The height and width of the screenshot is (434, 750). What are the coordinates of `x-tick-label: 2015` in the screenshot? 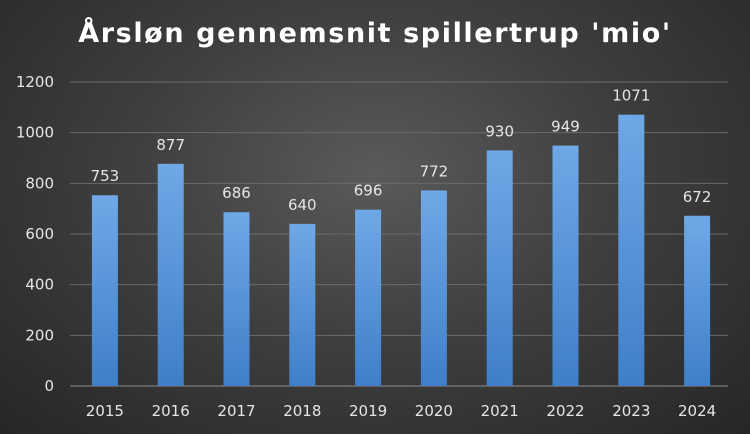 It's located at (105, 411).